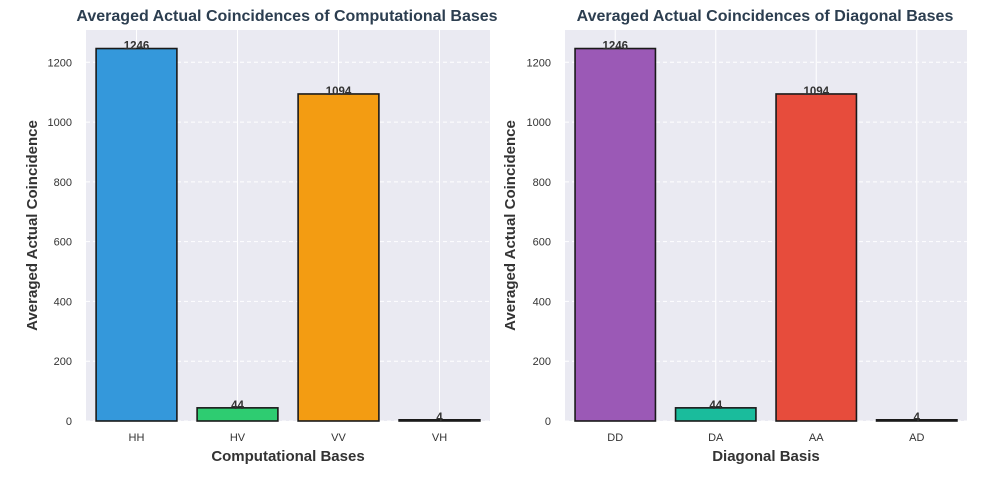 This screenshot has width=1008, height=489. What do you see at coordinates (916, 438) in the screenshot?
I see `x-tick-label: AD` at bounding box center [916, 438].